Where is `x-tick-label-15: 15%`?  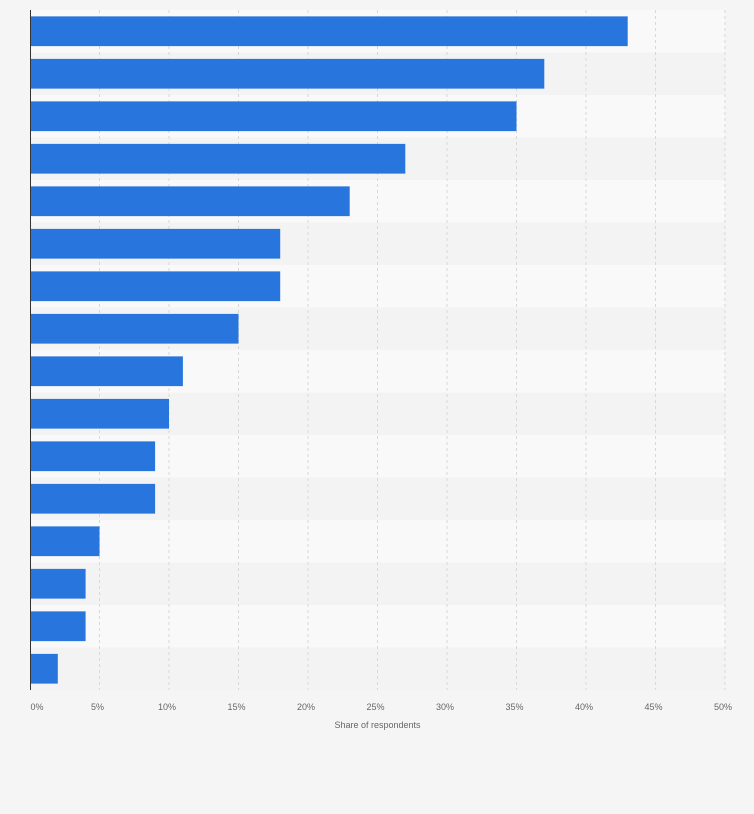
x-tick-label-15: 15% is located at coordinates (236, 707).